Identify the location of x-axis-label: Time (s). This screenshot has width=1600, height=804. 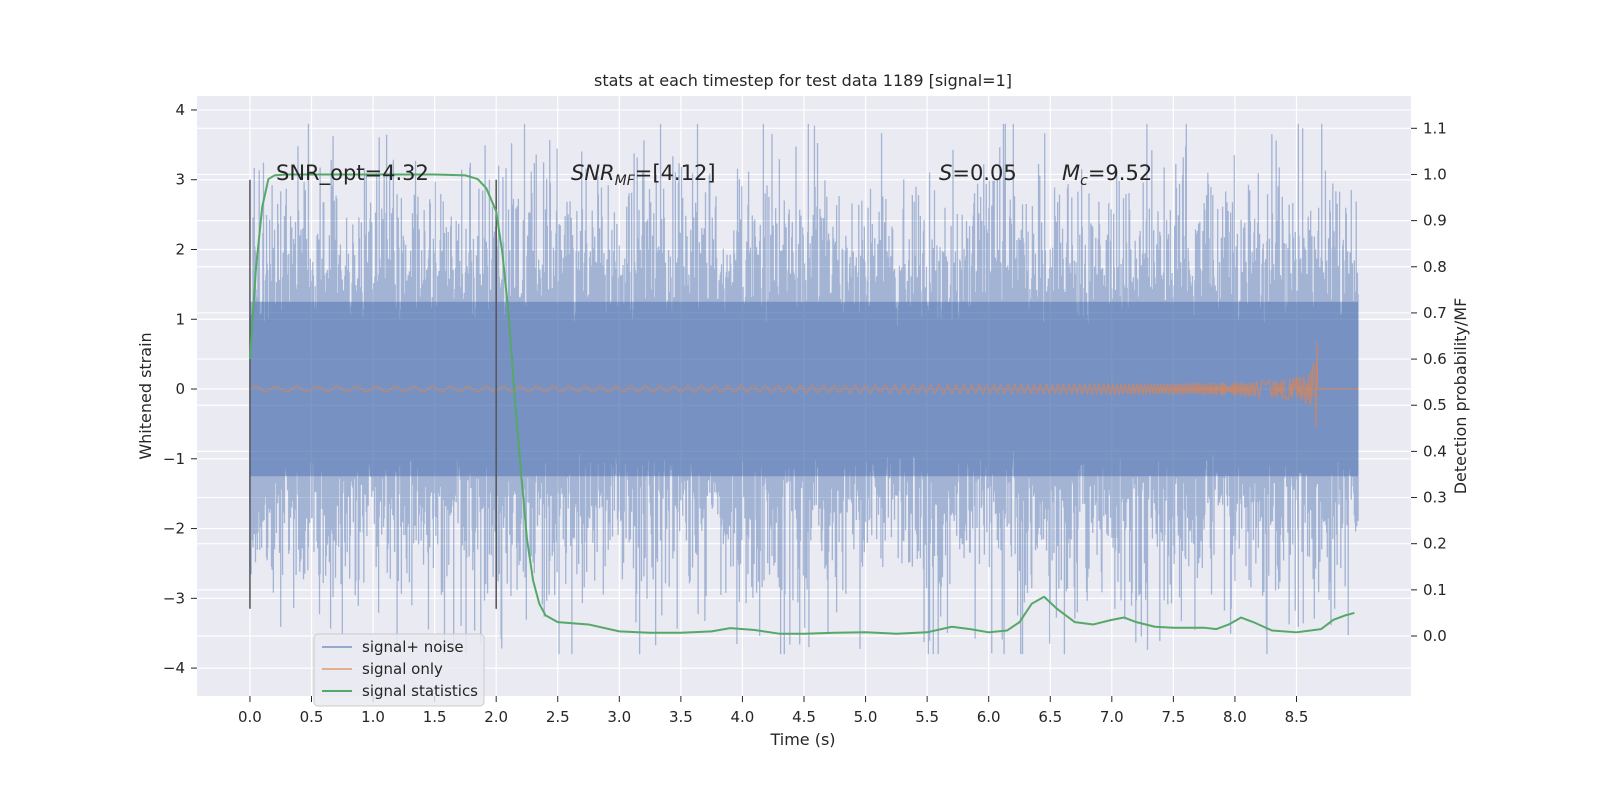
(802, 739).